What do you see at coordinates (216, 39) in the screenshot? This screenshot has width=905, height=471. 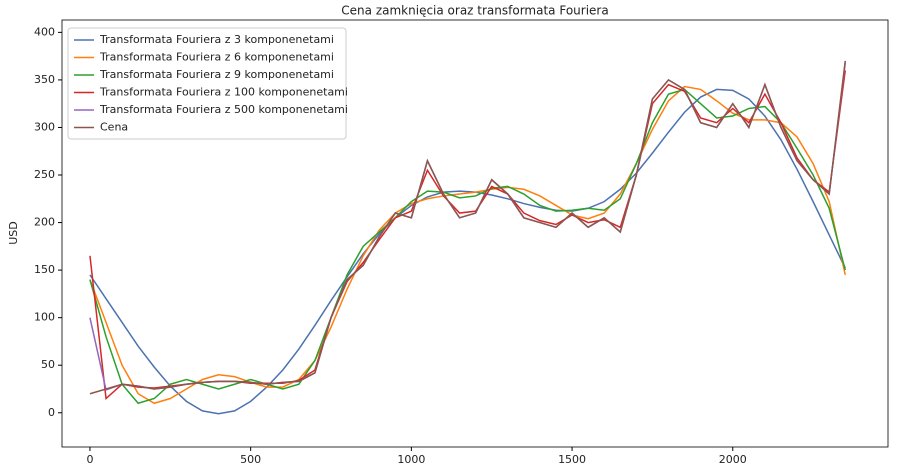 I see `legend-label: Transformata Fouriera z 3 komponenetami` at bounding box center [216, 39].